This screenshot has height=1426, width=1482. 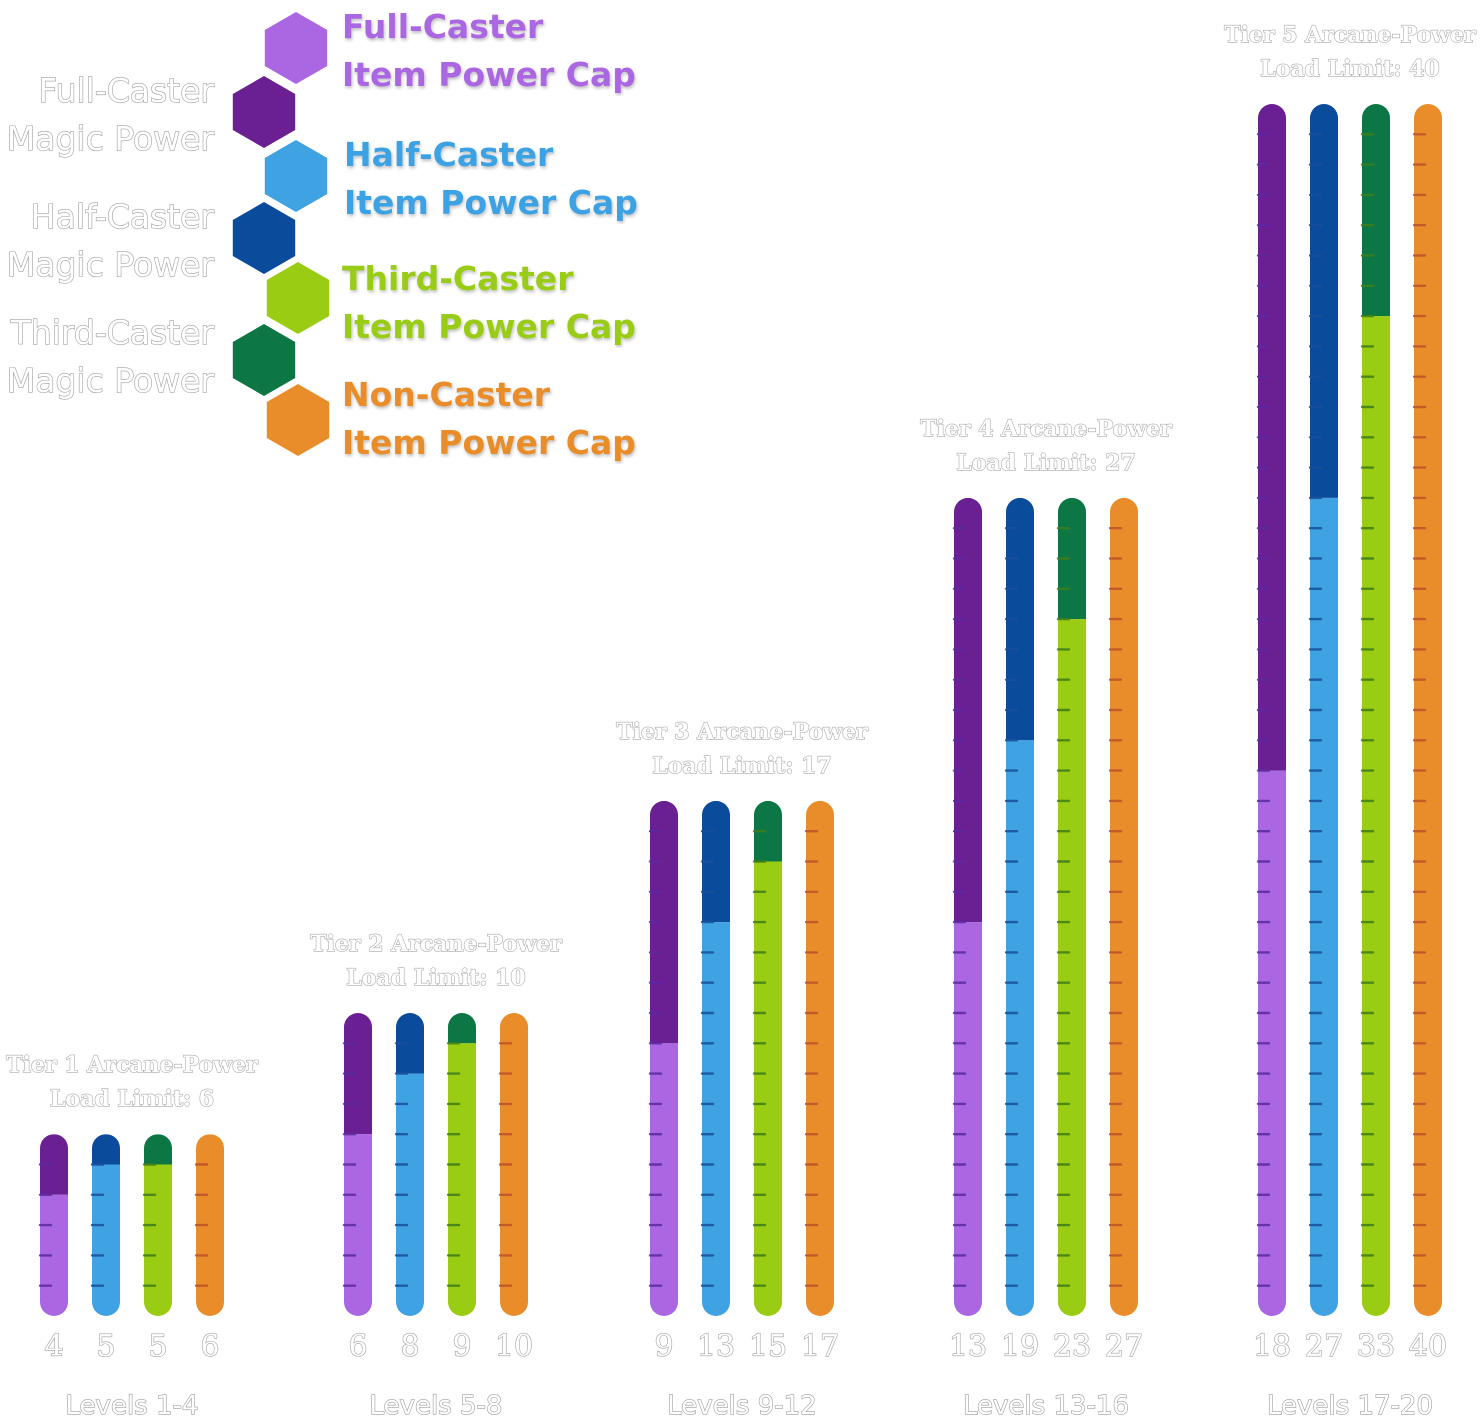 What do you see at coordinates (741, 766) in the screenshot?
I see `load-limit-label-3: Load Limit: 17` at bounding box center [741, 766].